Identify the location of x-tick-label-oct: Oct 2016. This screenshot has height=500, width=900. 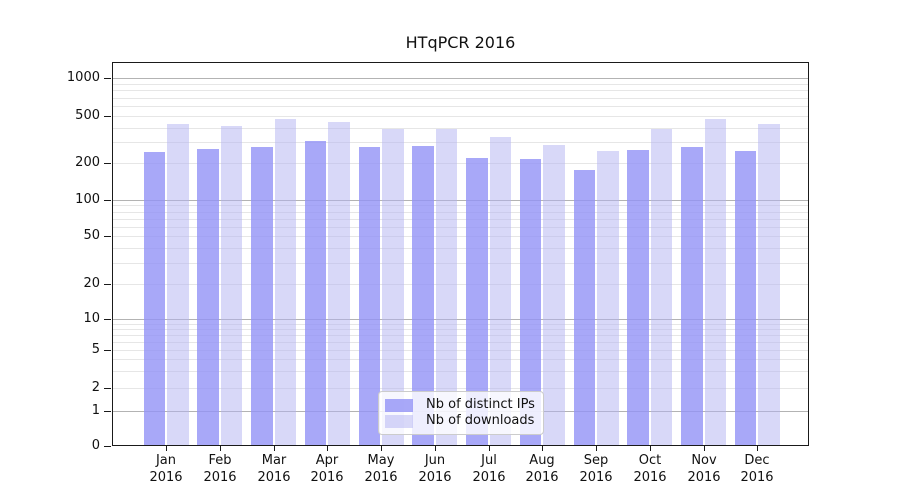
(650, 469).